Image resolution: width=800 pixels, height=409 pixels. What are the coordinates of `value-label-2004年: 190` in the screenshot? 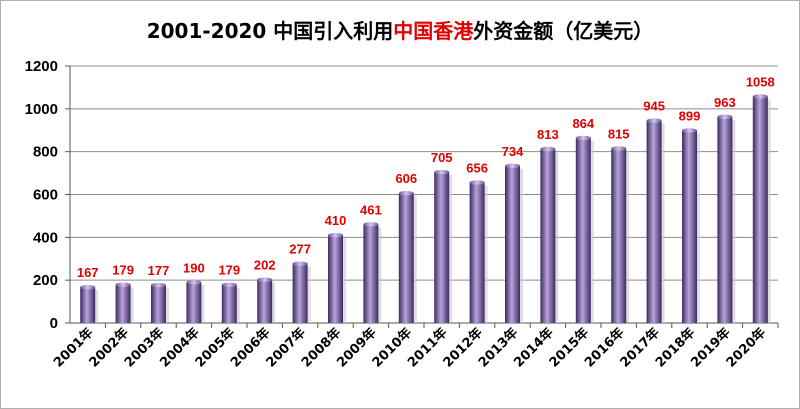 It's located at (194, 267).